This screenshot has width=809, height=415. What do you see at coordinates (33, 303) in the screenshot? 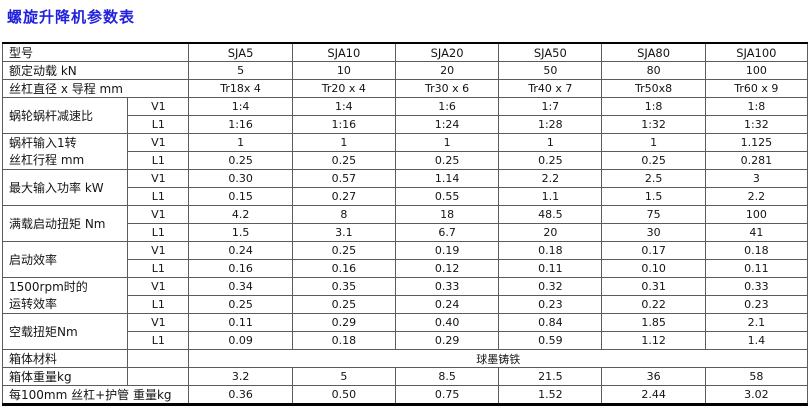
I see `row-label-line2: 运转效率` at bounding box center [33, 303].